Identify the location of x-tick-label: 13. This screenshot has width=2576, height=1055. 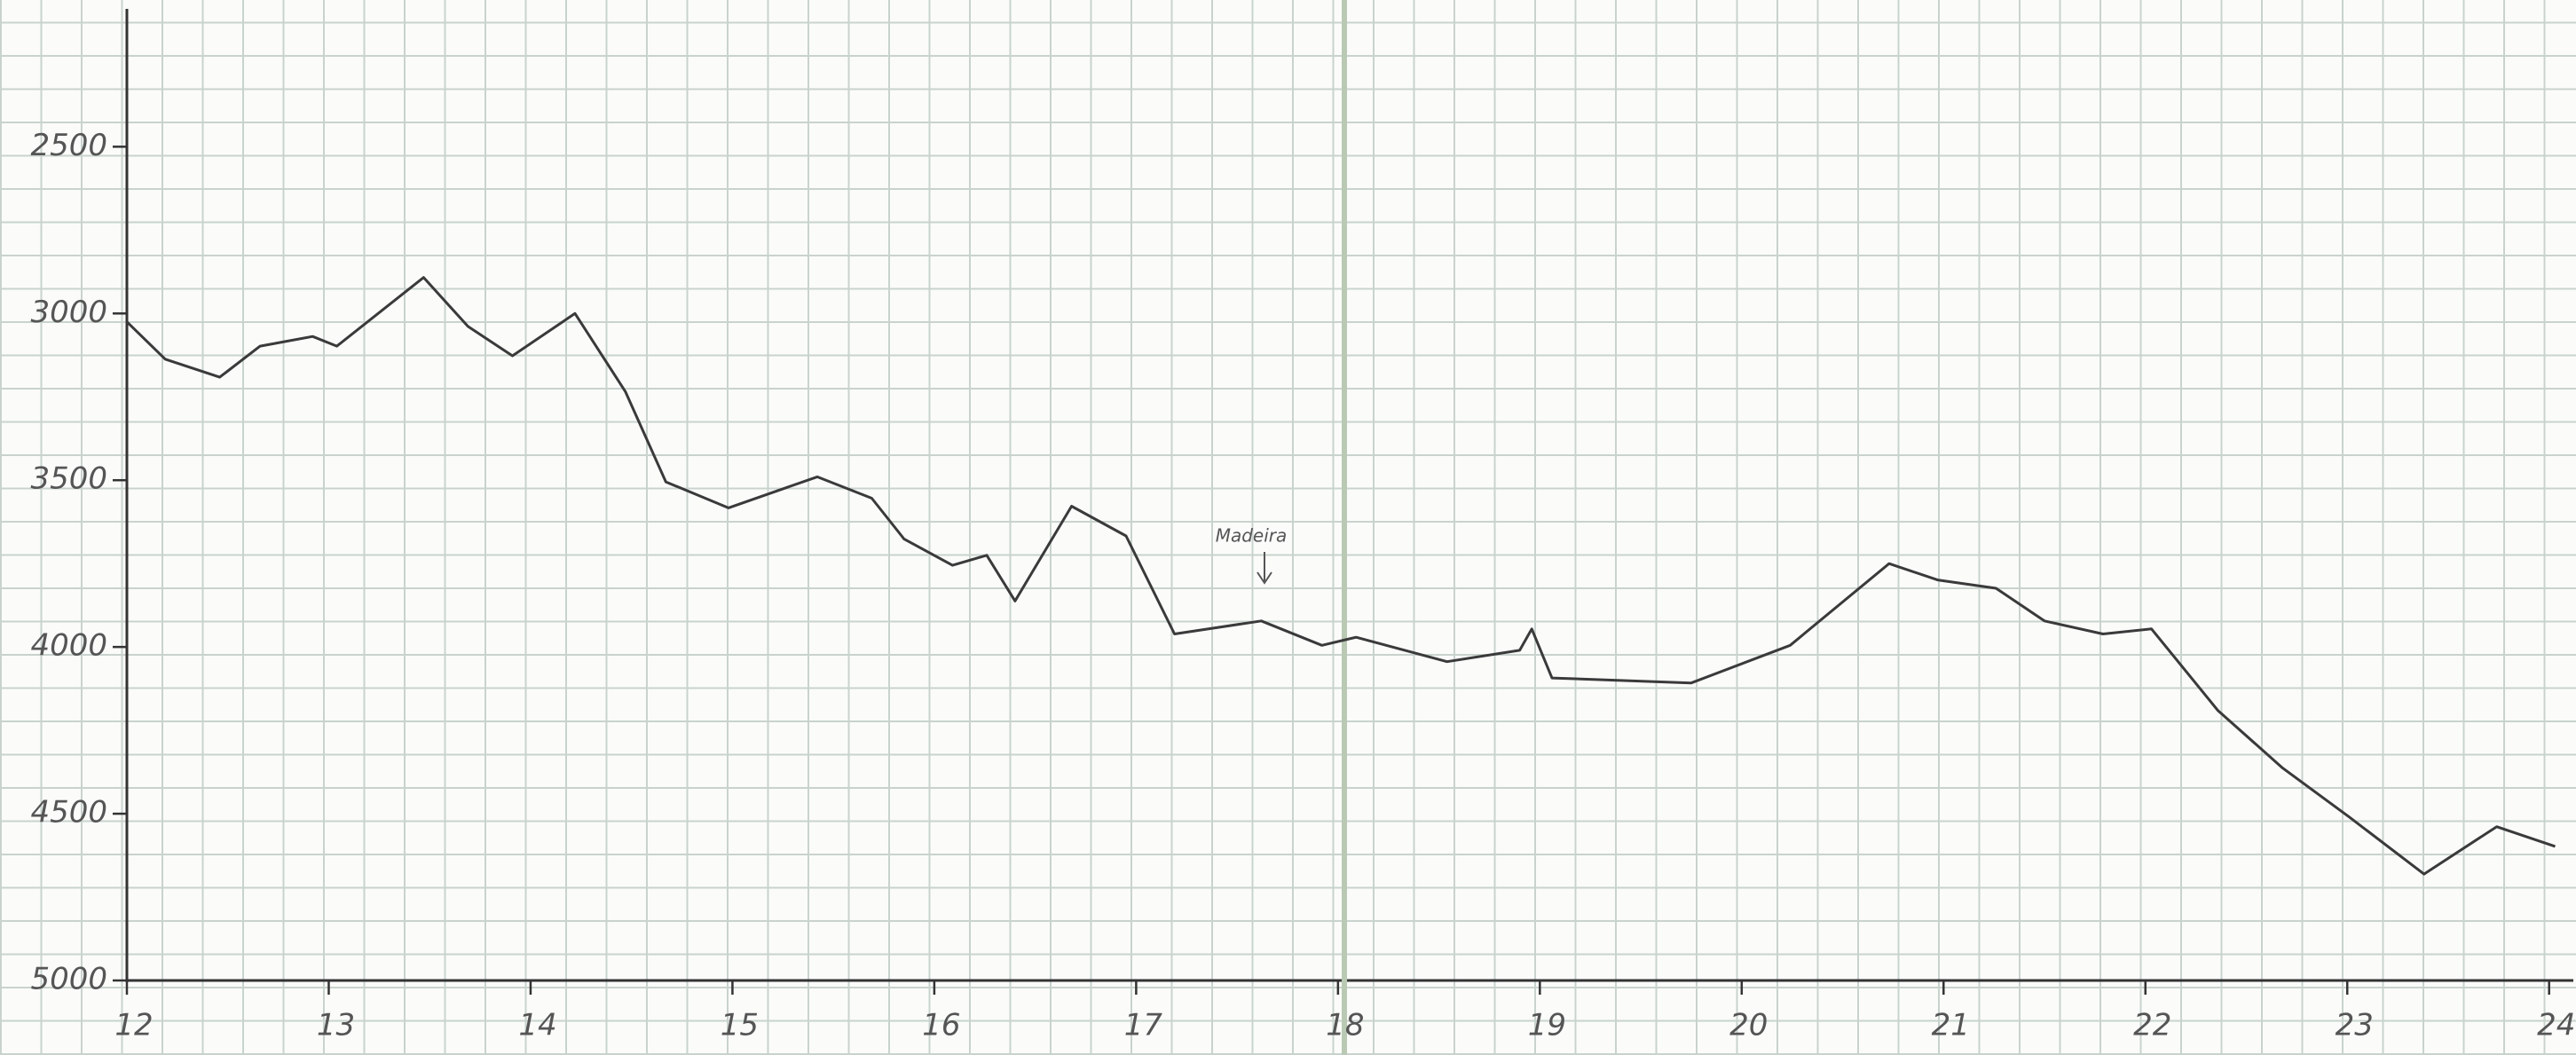
(336, 1025).